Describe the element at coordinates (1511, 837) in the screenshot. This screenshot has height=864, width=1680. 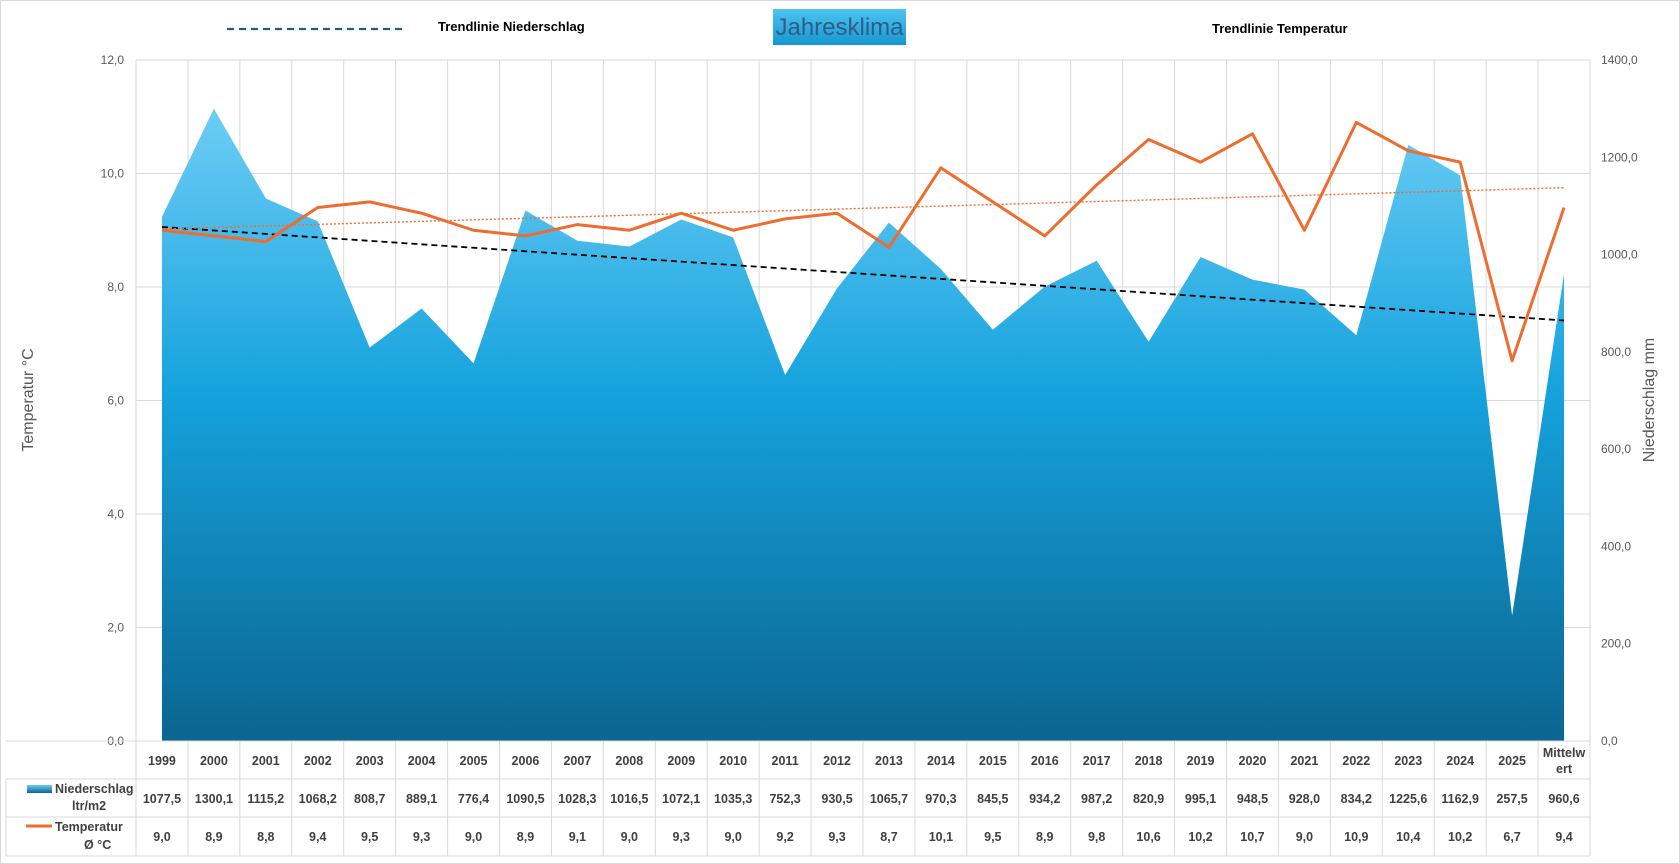
I see `temperature-value: 6,7` at that location.